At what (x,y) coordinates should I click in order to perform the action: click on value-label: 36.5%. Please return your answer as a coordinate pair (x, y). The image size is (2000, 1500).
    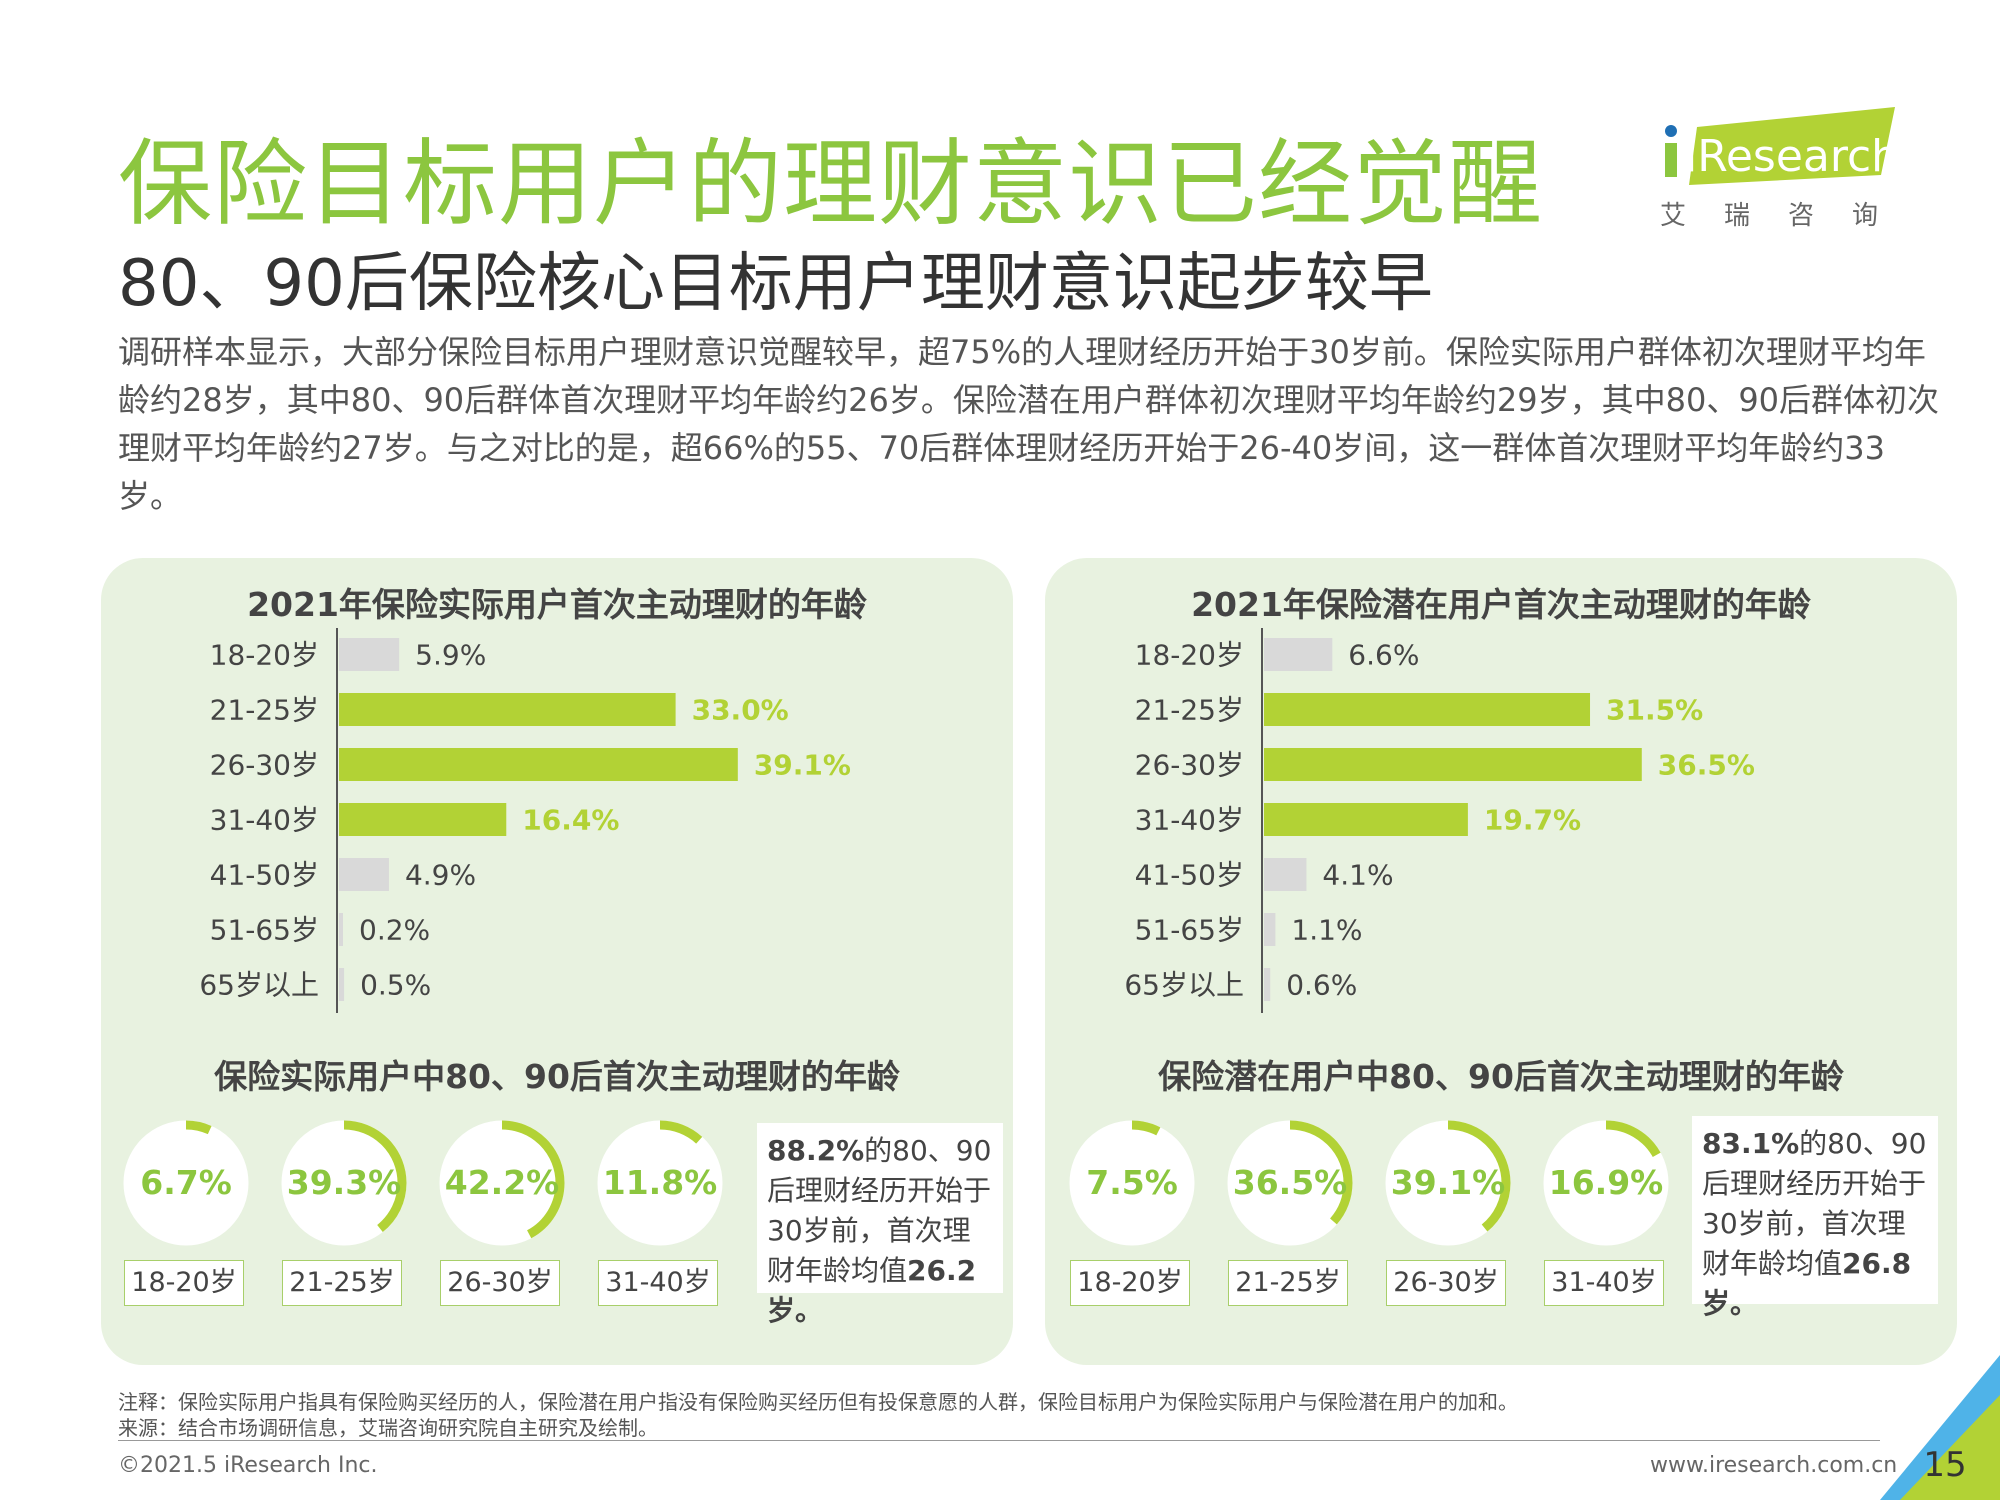
    Looking at the image, I should click on (1706, 765).